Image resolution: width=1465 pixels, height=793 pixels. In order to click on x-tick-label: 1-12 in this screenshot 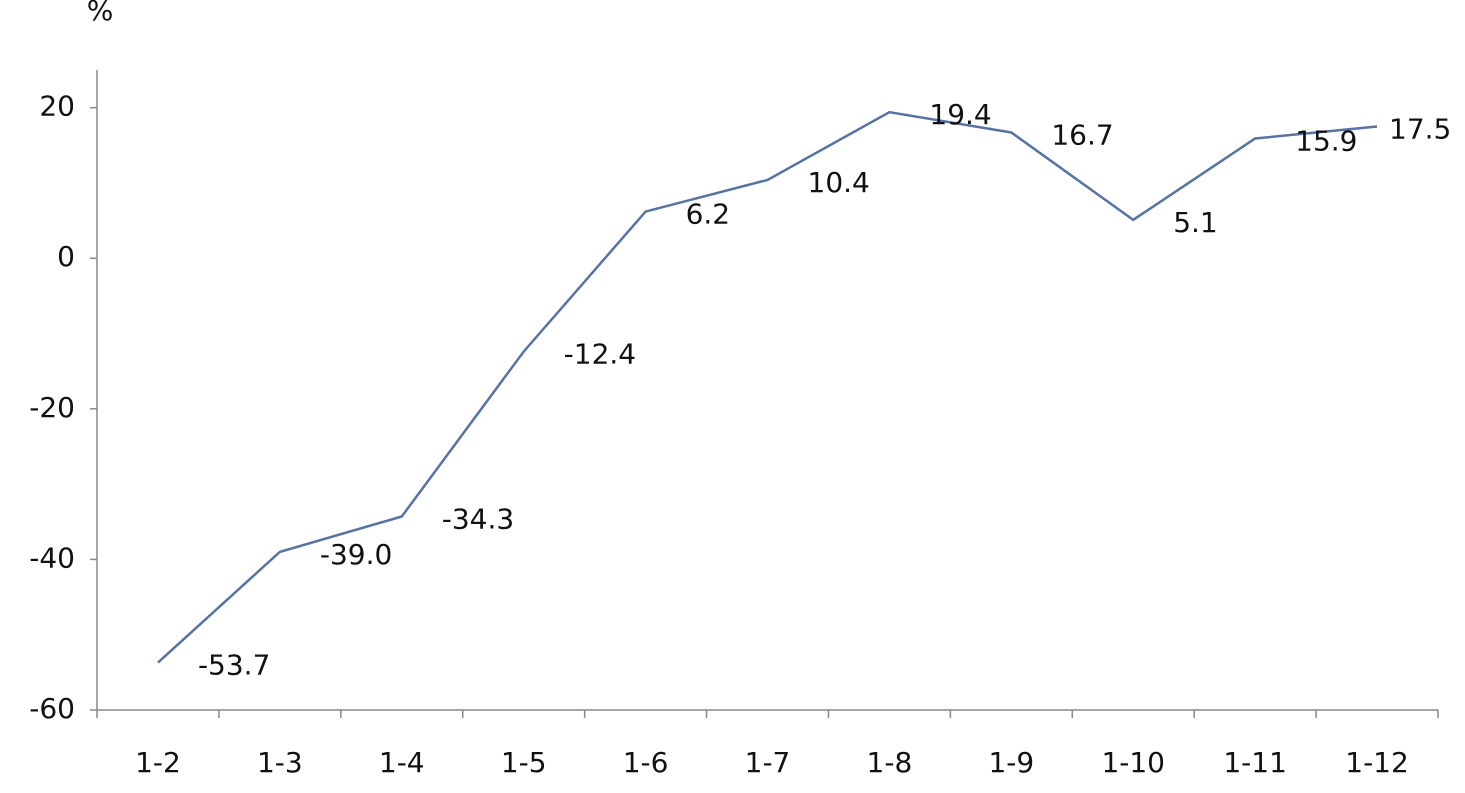, I will do `click(1377, 762)`.